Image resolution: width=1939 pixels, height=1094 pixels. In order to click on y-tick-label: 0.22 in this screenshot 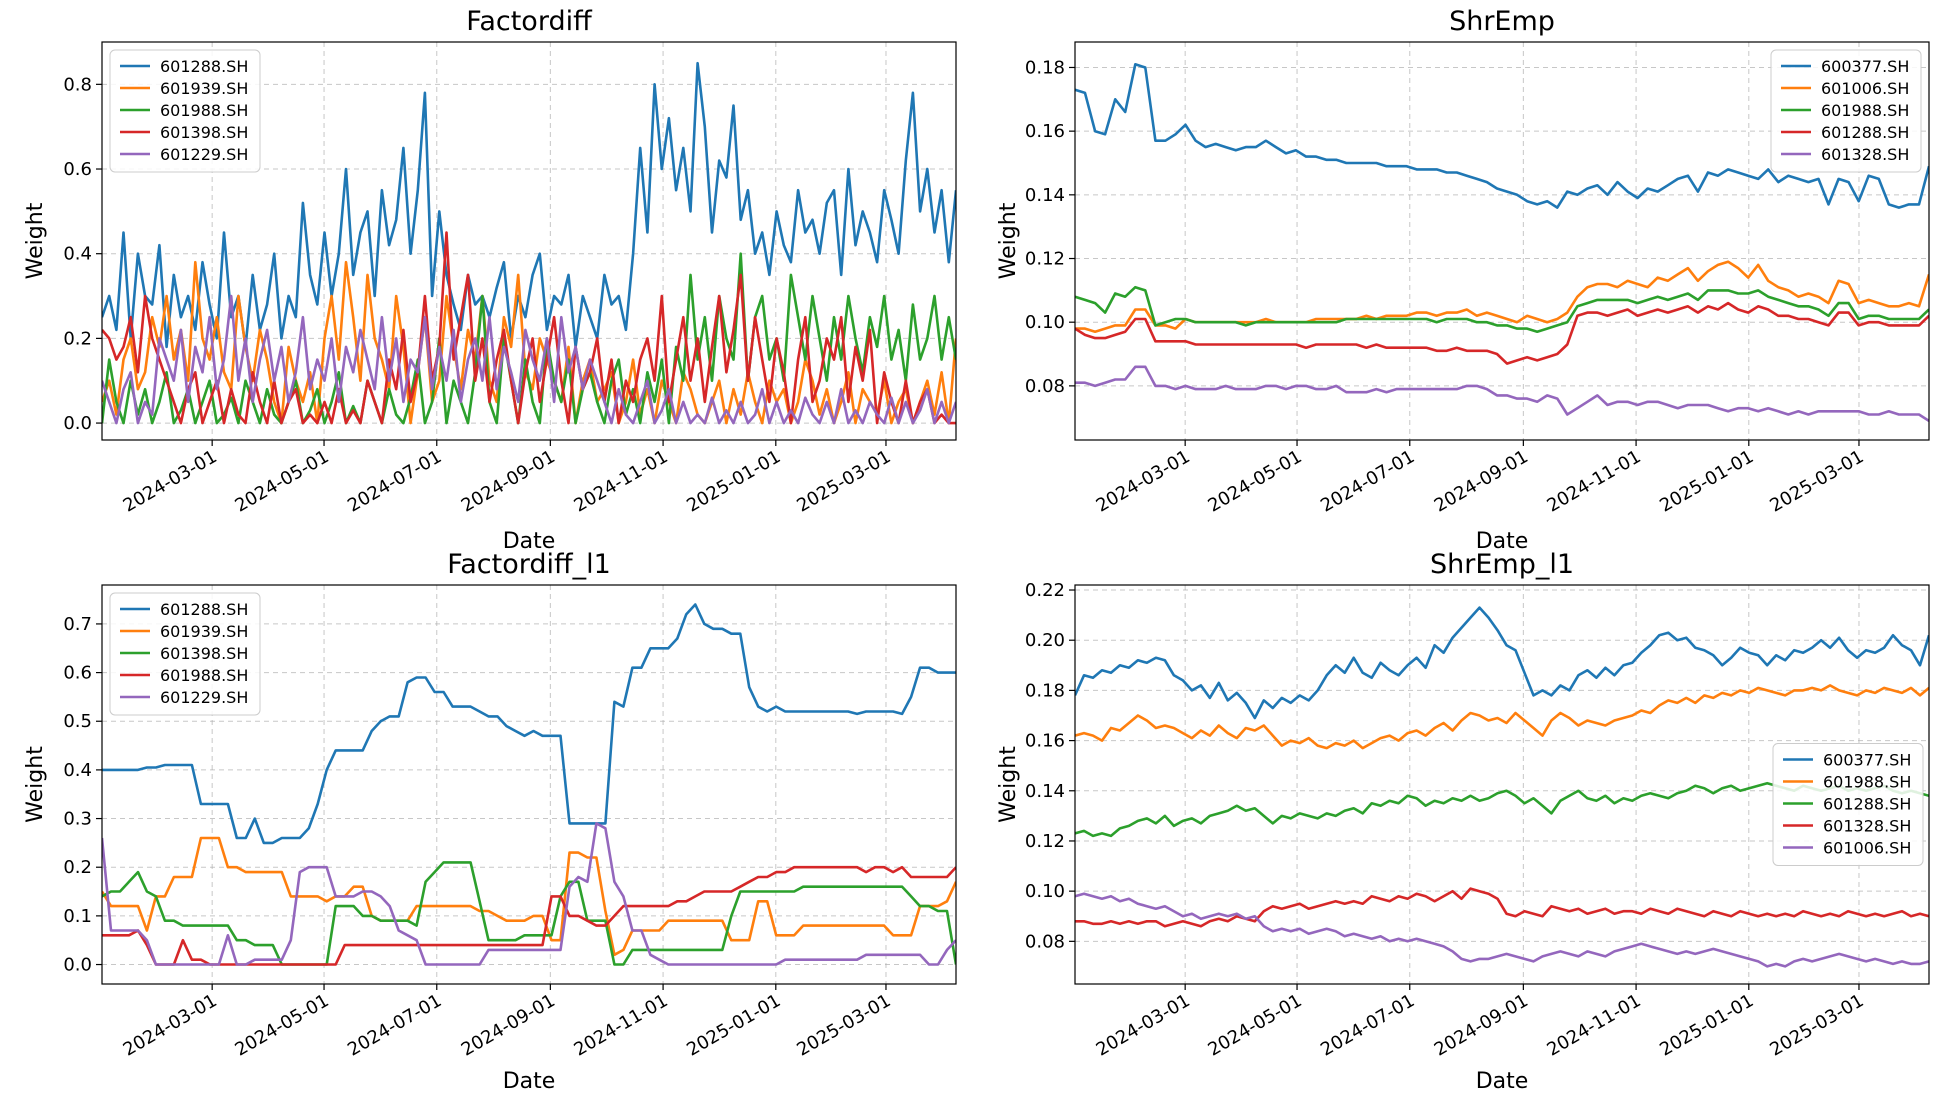, I will do `click(1045, 590)`.